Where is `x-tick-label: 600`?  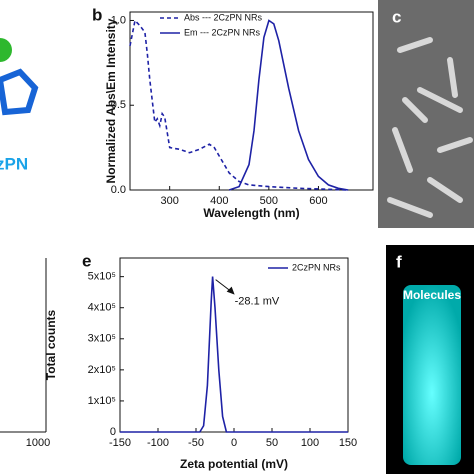
x-tick-label: 600 is located at coordinates (318, 201).